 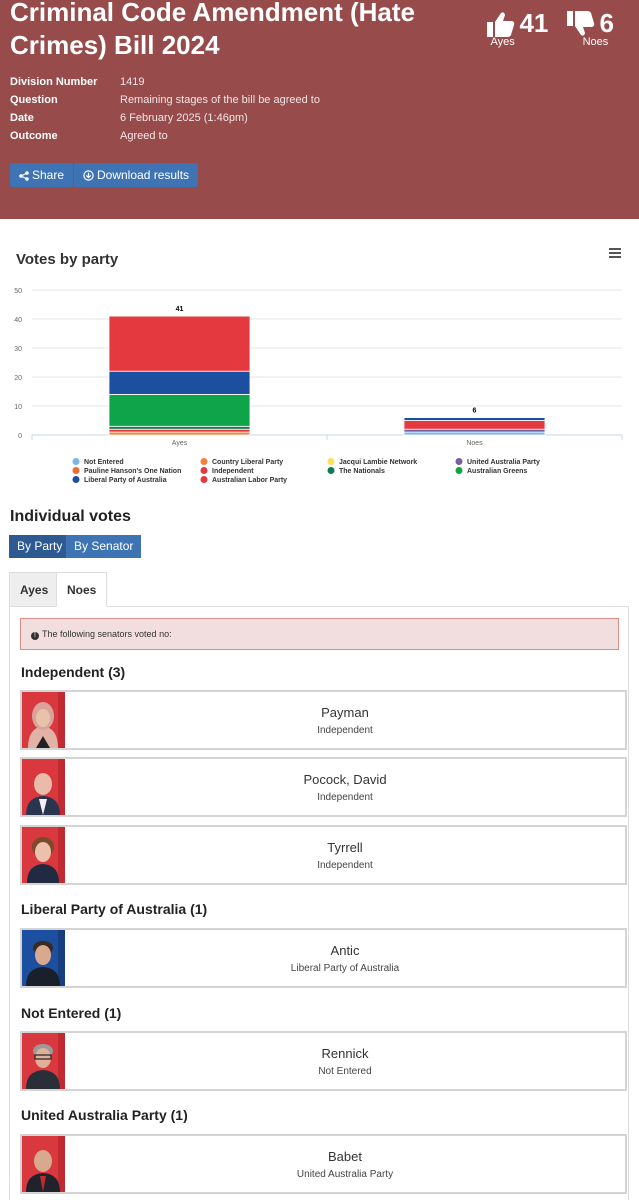 What do you see at coordinates (22, 118) in the screenshot?
I see `detail-key: Date` at bounding box center [22, 118].